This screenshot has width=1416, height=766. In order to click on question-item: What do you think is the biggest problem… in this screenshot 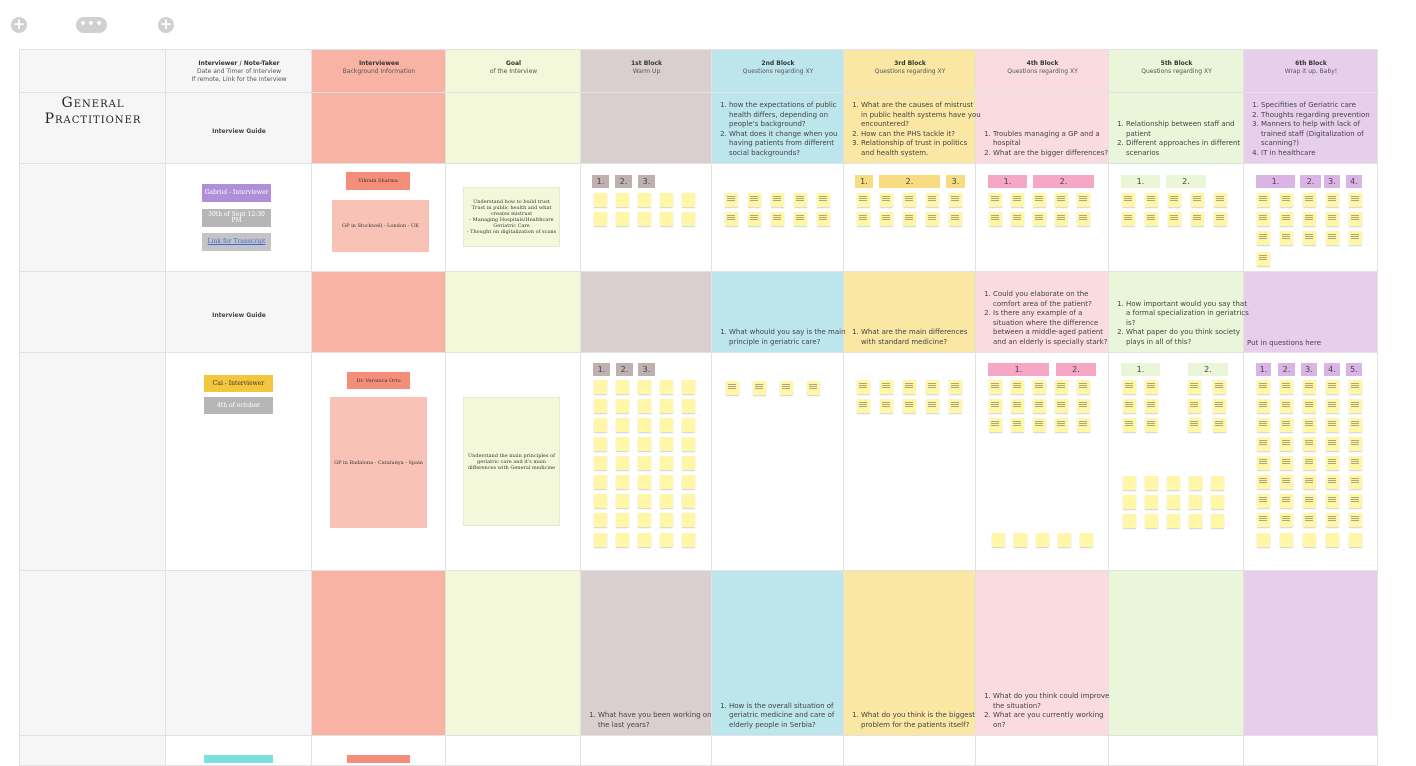, I will do `click(921, 720)`.